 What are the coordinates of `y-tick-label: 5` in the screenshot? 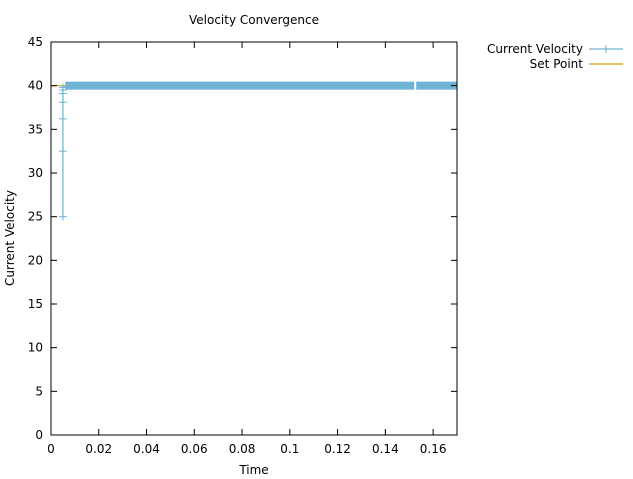 It's located at (39, 391).